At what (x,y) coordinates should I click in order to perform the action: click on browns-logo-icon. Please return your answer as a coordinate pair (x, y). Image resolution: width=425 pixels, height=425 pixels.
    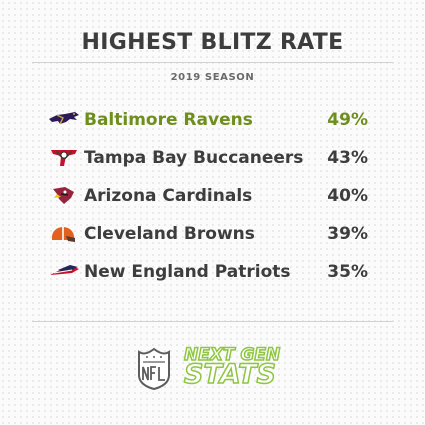
    Looking at the image, I should click on (63, 234).